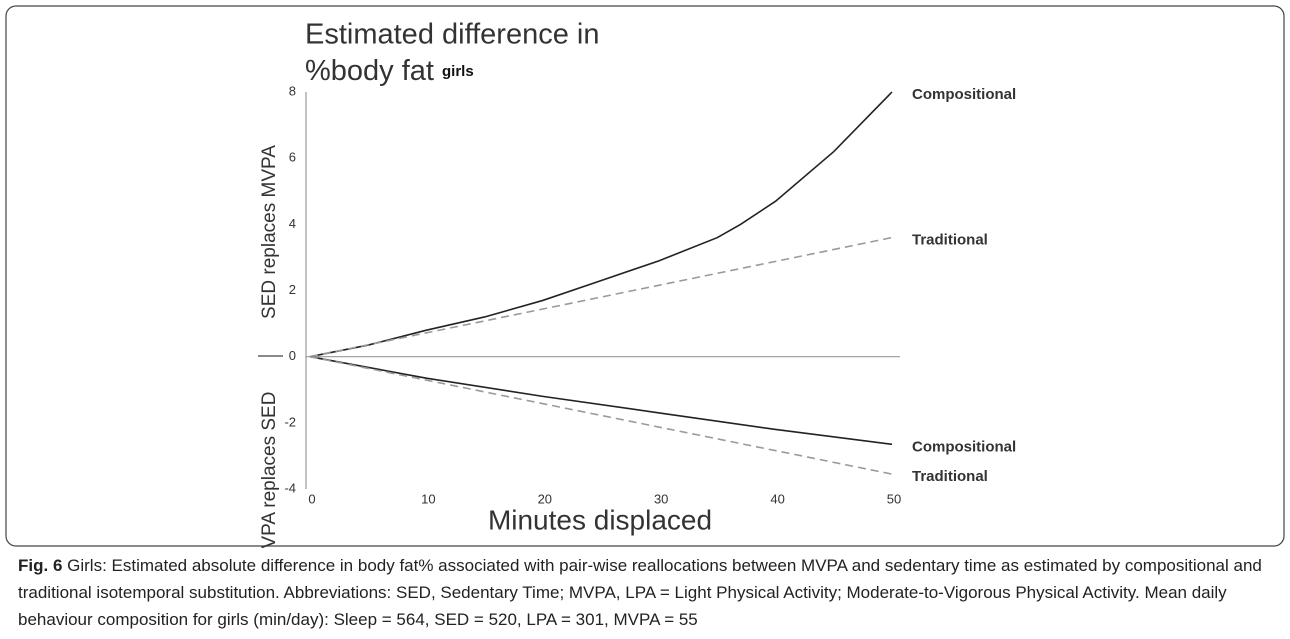  Describe the element at coordinates (369, 71) in the screenshot. I see `chart-title: %body fat` at that location.